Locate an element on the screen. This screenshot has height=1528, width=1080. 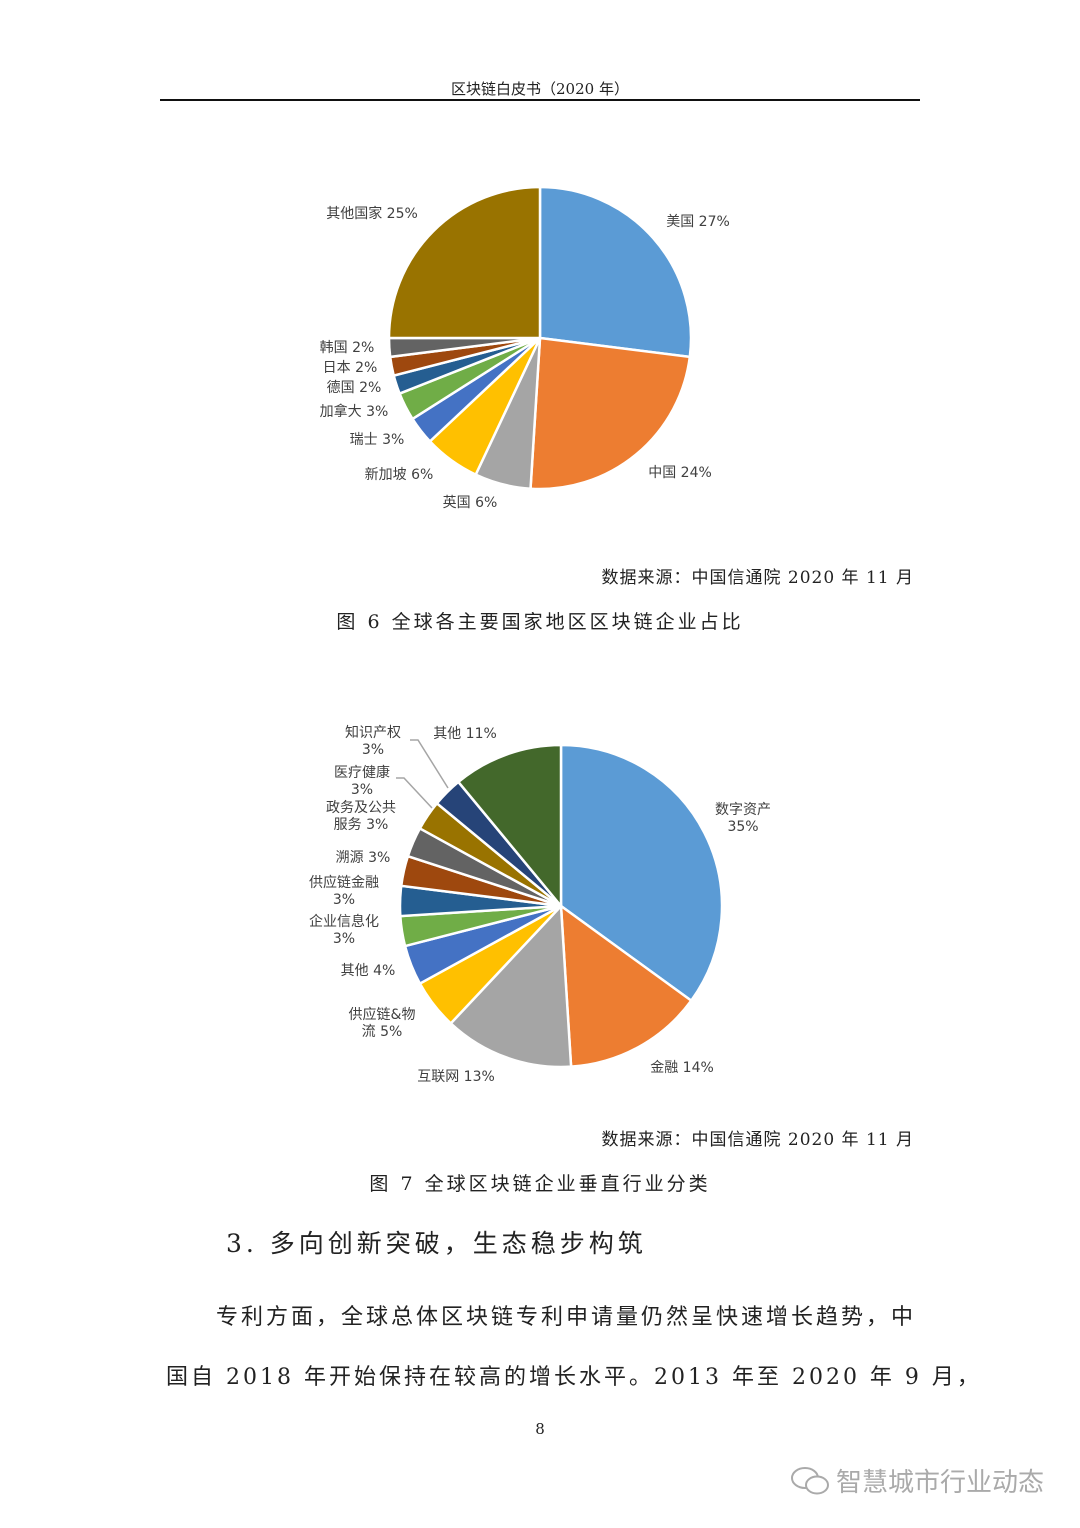
watermark: 智慧城市行业动态 is located at coordinates (917, 1480).